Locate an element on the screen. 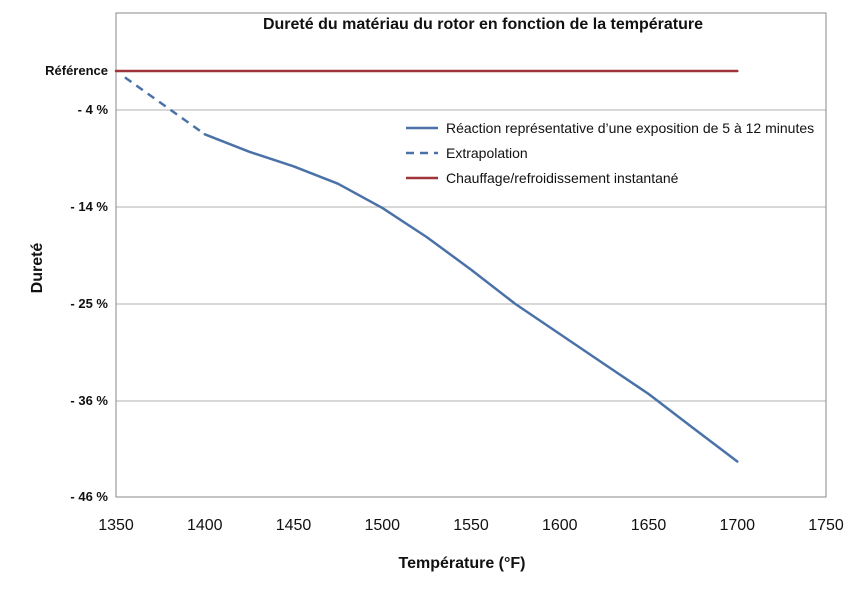 The width and height of the screenshot is (864, 593). y-tick-label: - 36 % is located at coordinates (89, 400).